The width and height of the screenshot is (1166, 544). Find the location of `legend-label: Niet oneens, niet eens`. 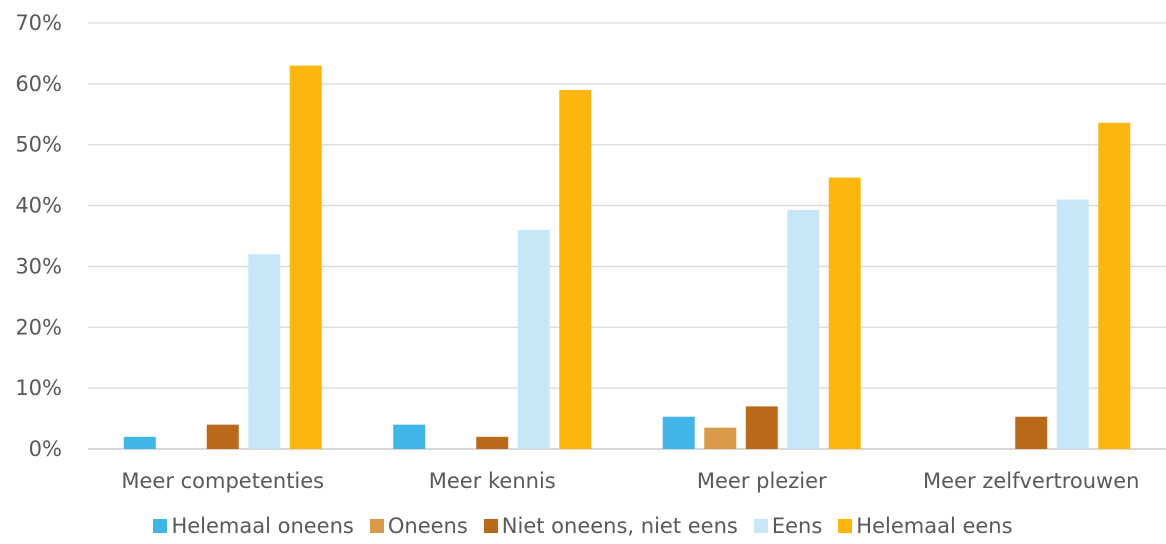

legend-label: Niet oneens, niet eens is located at coordinates (619, 526).